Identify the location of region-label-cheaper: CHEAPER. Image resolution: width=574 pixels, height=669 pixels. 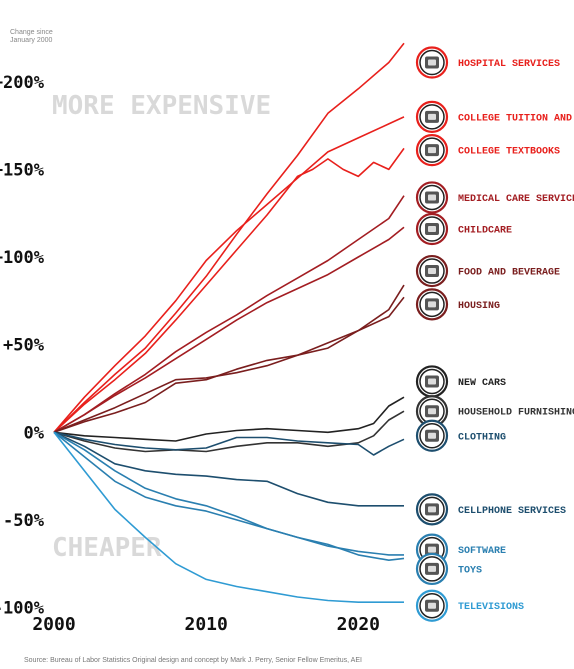
(107, 548).